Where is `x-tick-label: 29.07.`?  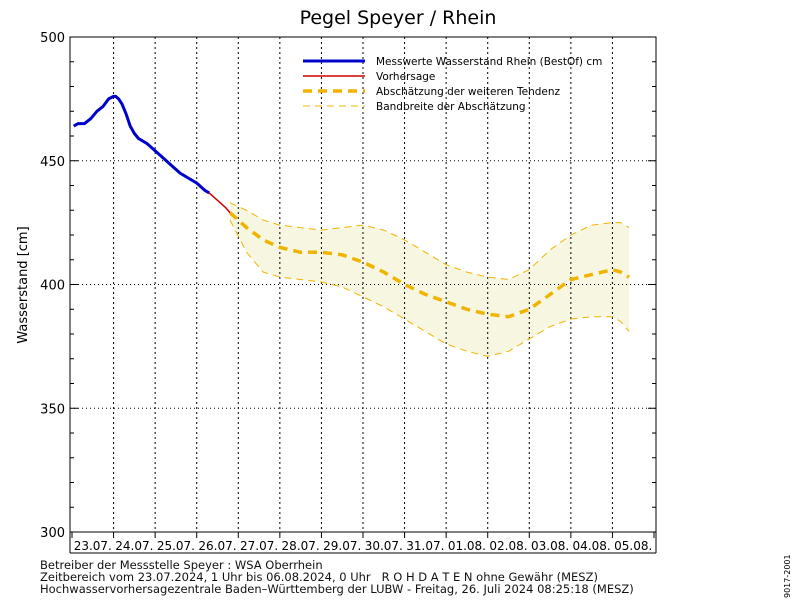
x-tick-label: 29.07. is located at coordinates (342, 546).